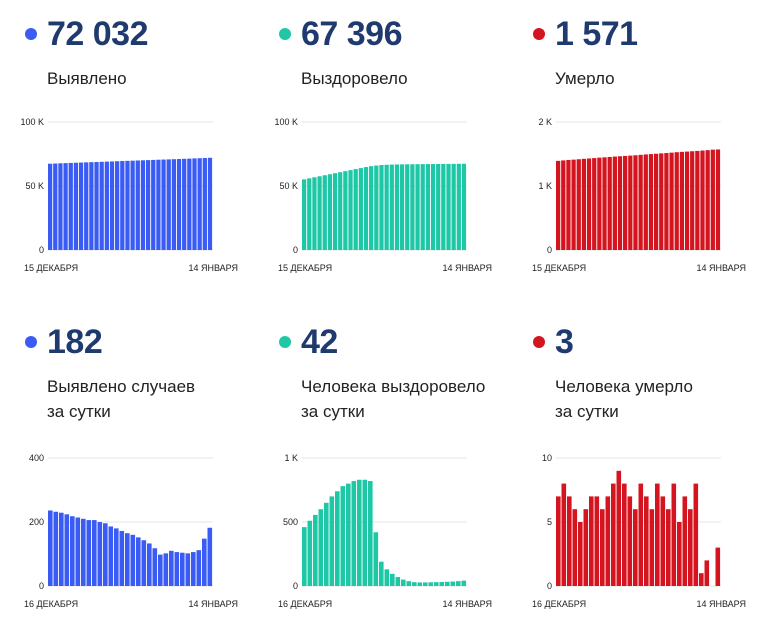  I want to click on stat-value: 3, so click(564, 342).